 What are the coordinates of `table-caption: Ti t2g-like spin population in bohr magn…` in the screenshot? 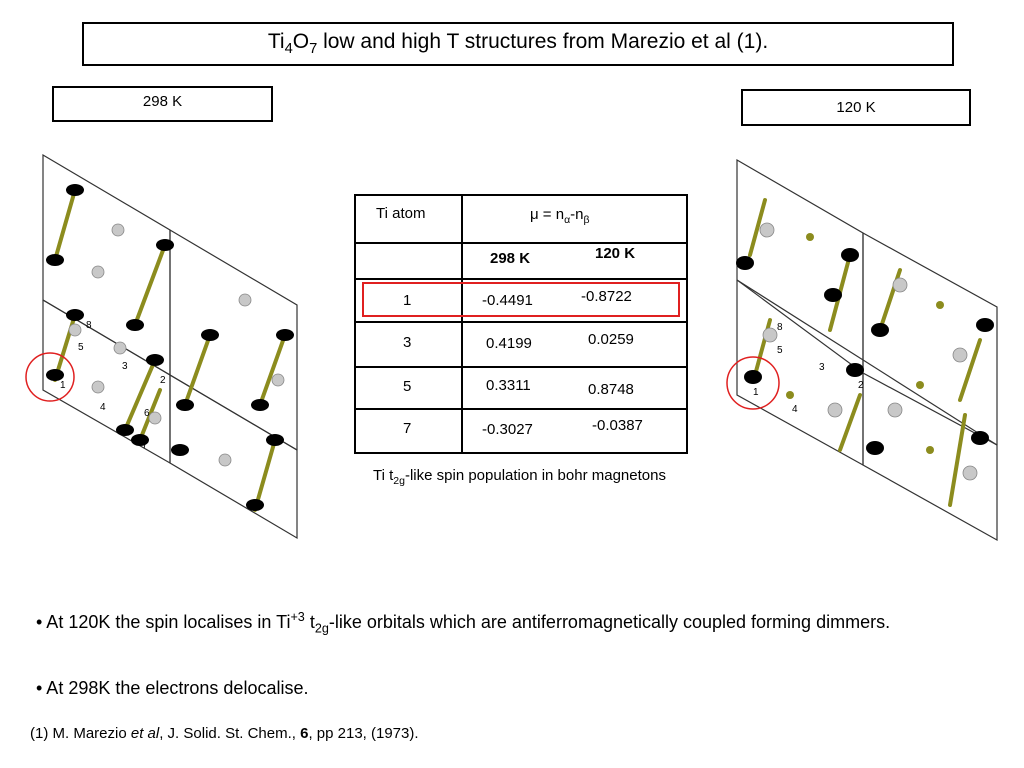 It's located at (519, 477).